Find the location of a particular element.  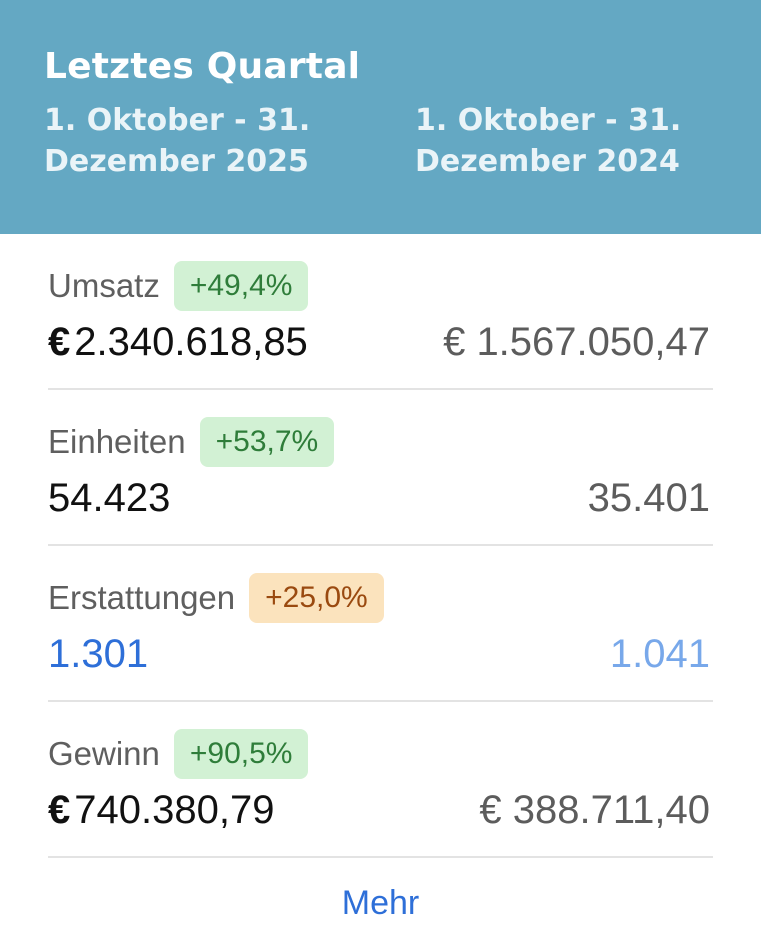

prior-value: € 388.711,40 is located at coordinates (594, 810).